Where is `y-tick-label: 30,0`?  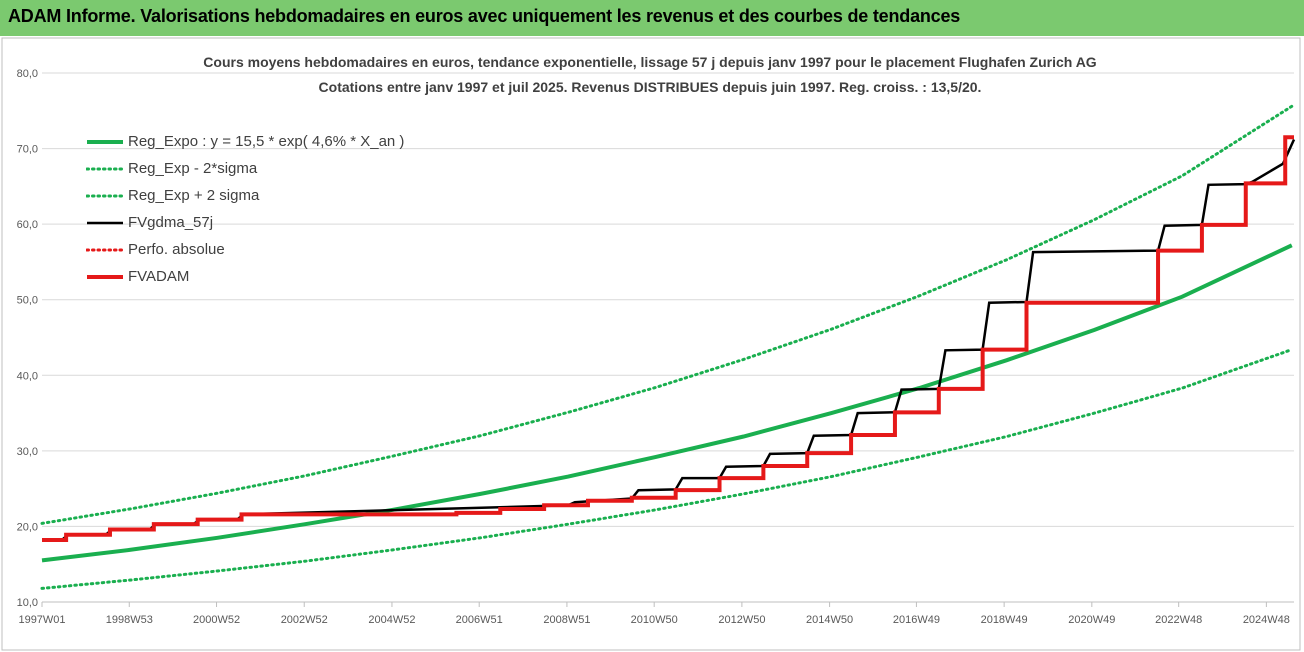 y-tick-label: 30,0 is located at coordinates (27, 452).